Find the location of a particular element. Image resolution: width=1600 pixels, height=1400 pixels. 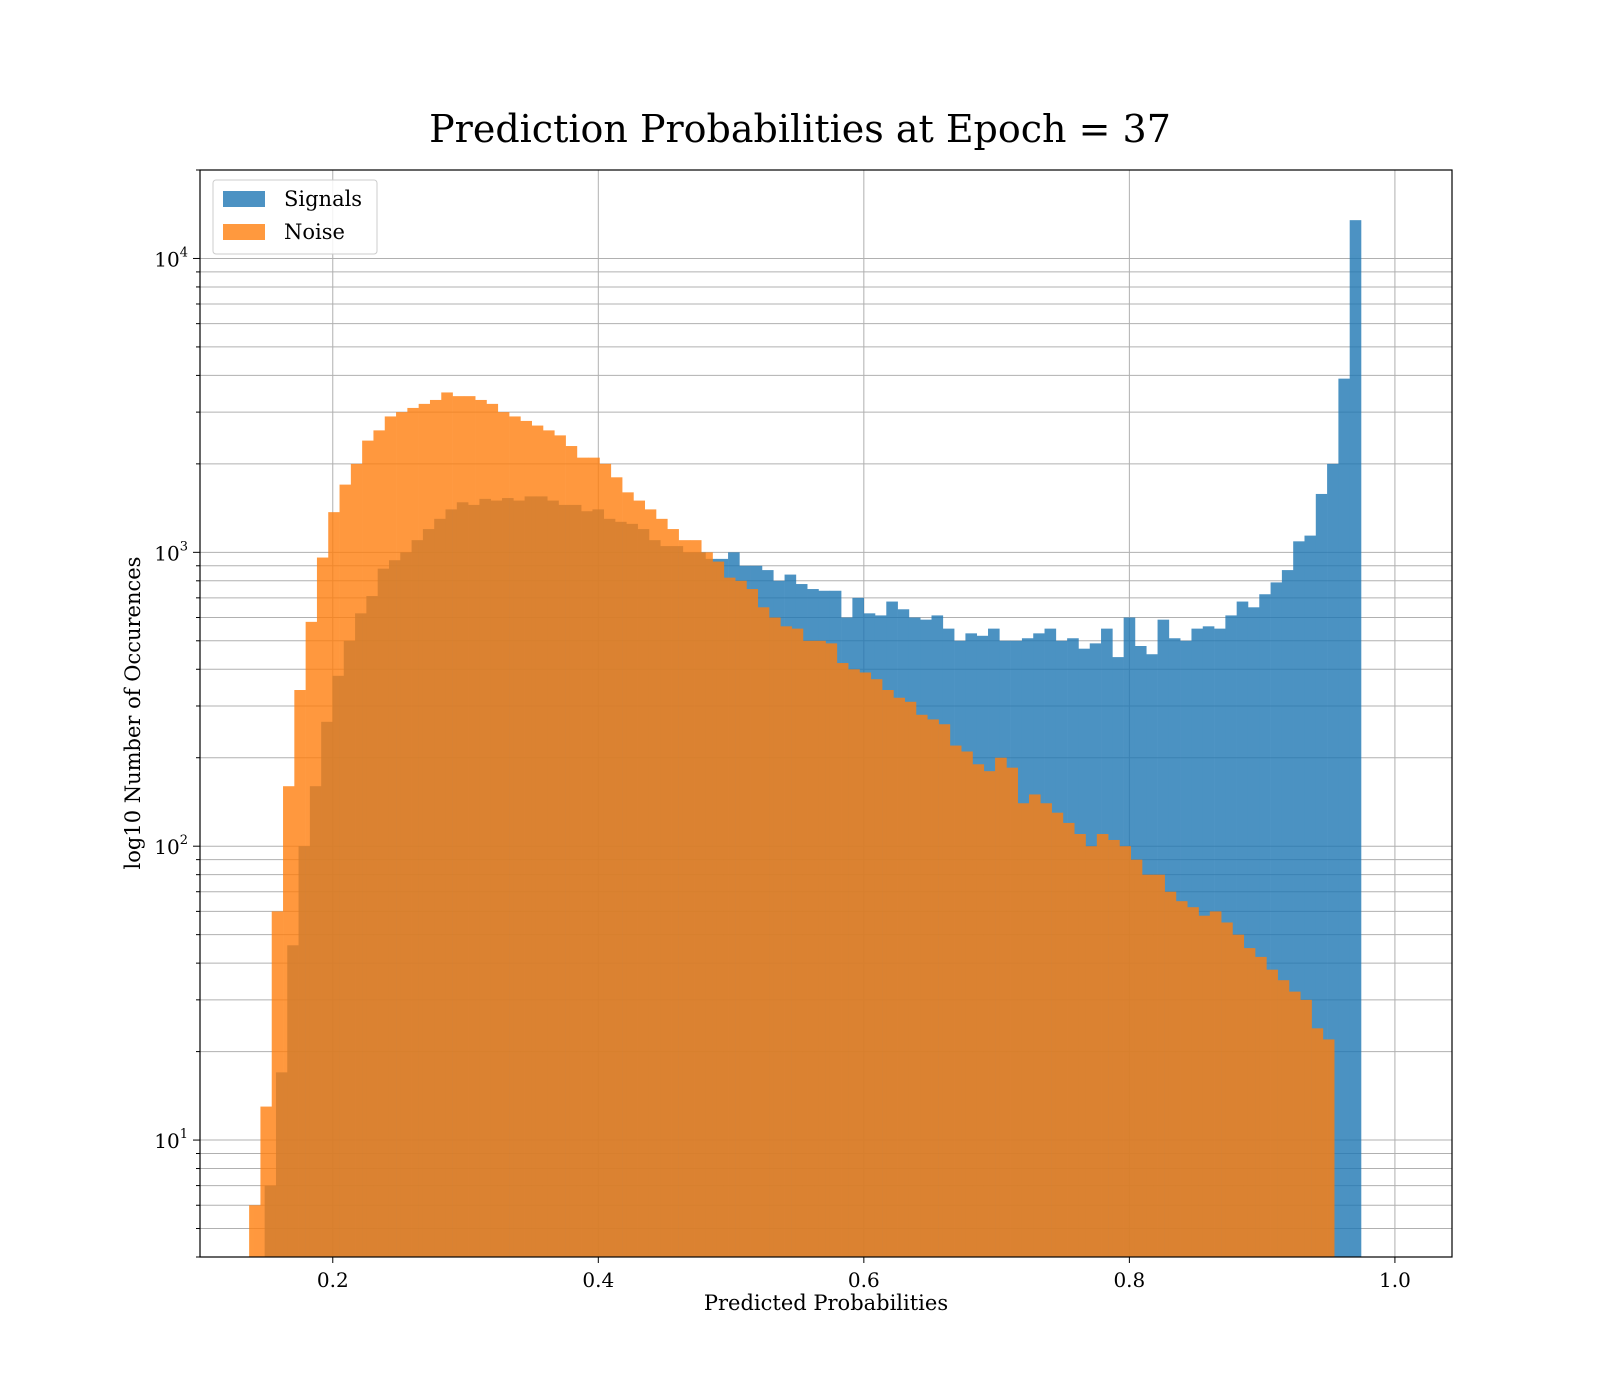

x-tick-label-3: 0.8 is located at coordinates (1129, 1280).